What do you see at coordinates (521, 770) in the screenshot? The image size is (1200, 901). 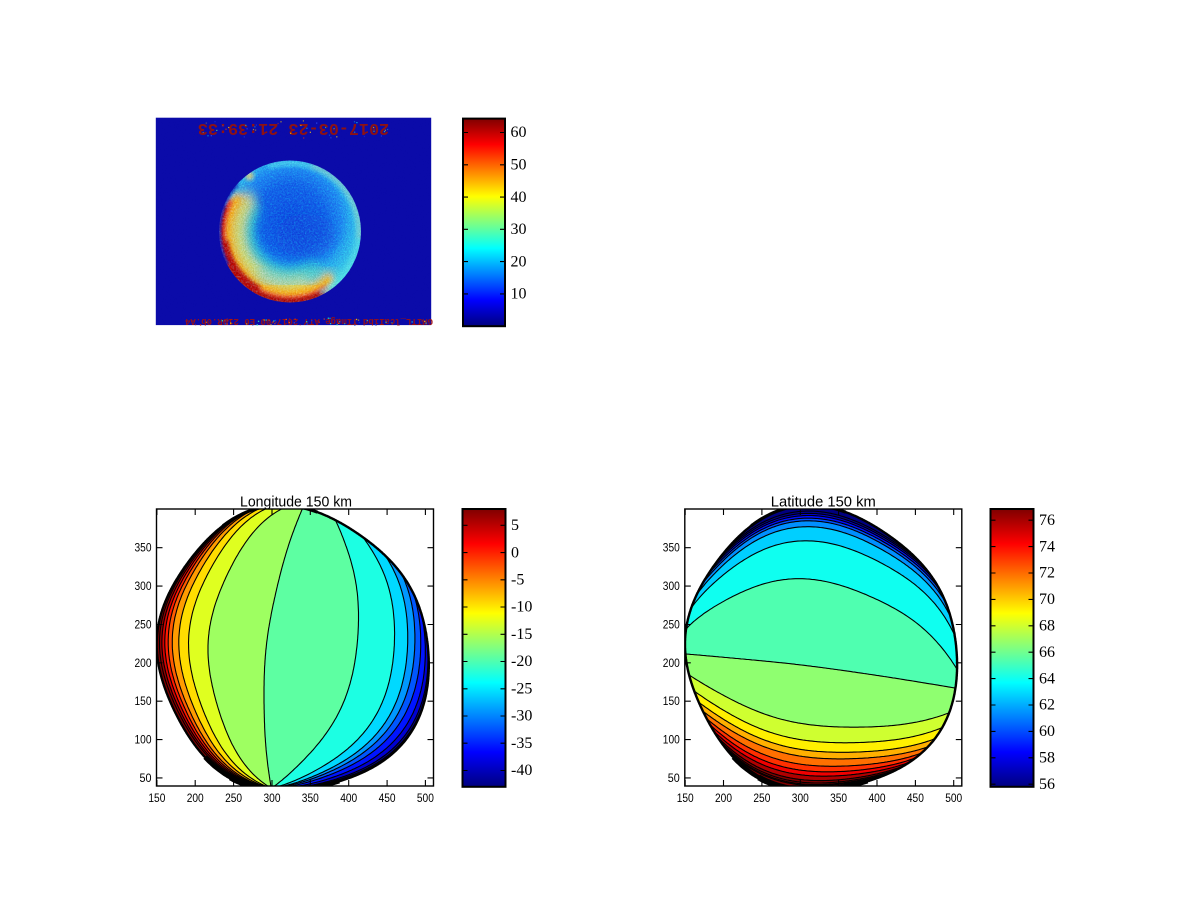 I see `svg-text: -40` at bounding box center [521, 770].